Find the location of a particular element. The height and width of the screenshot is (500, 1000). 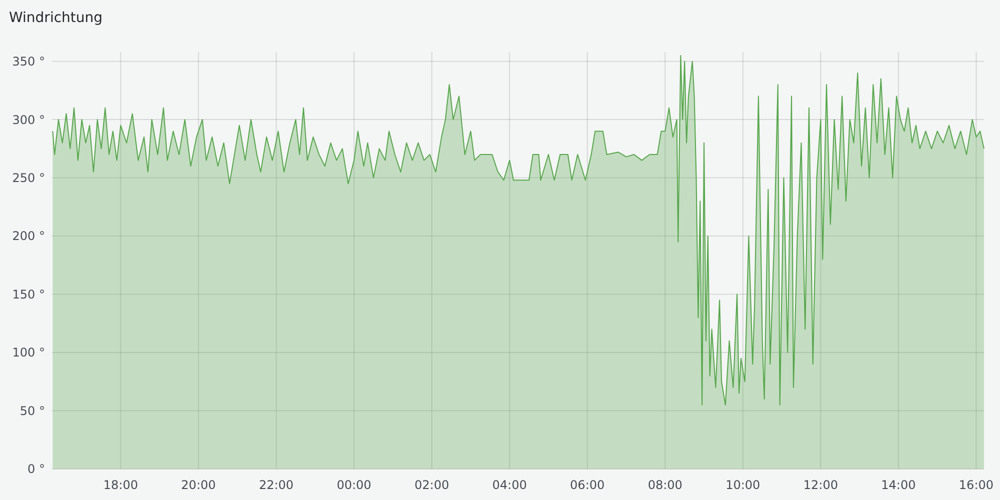

y-tick-label: 200 ° is located at coordinates (28, 236).